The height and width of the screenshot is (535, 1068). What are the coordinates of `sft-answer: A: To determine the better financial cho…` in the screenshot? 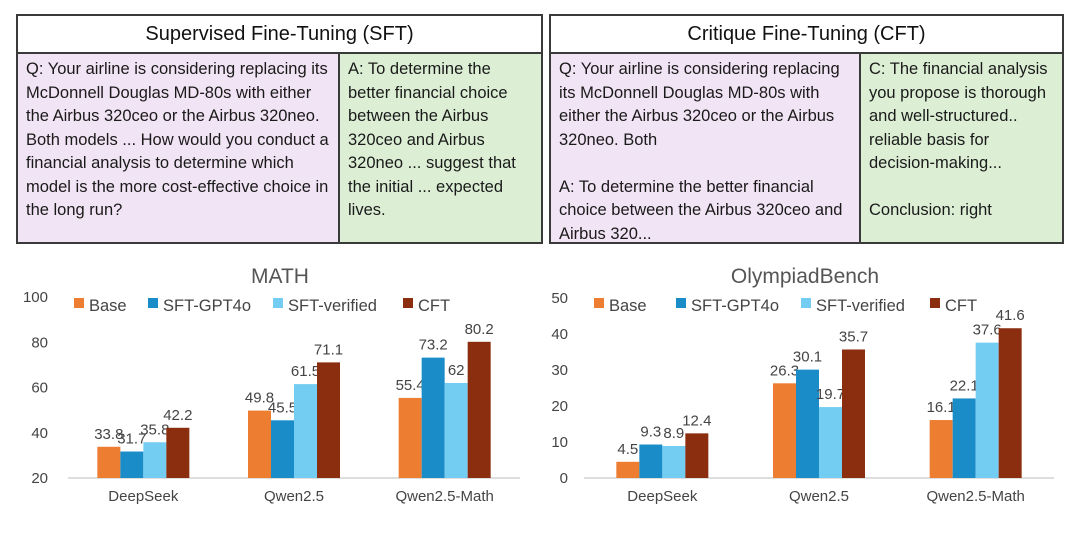 It's located at (439, 148).